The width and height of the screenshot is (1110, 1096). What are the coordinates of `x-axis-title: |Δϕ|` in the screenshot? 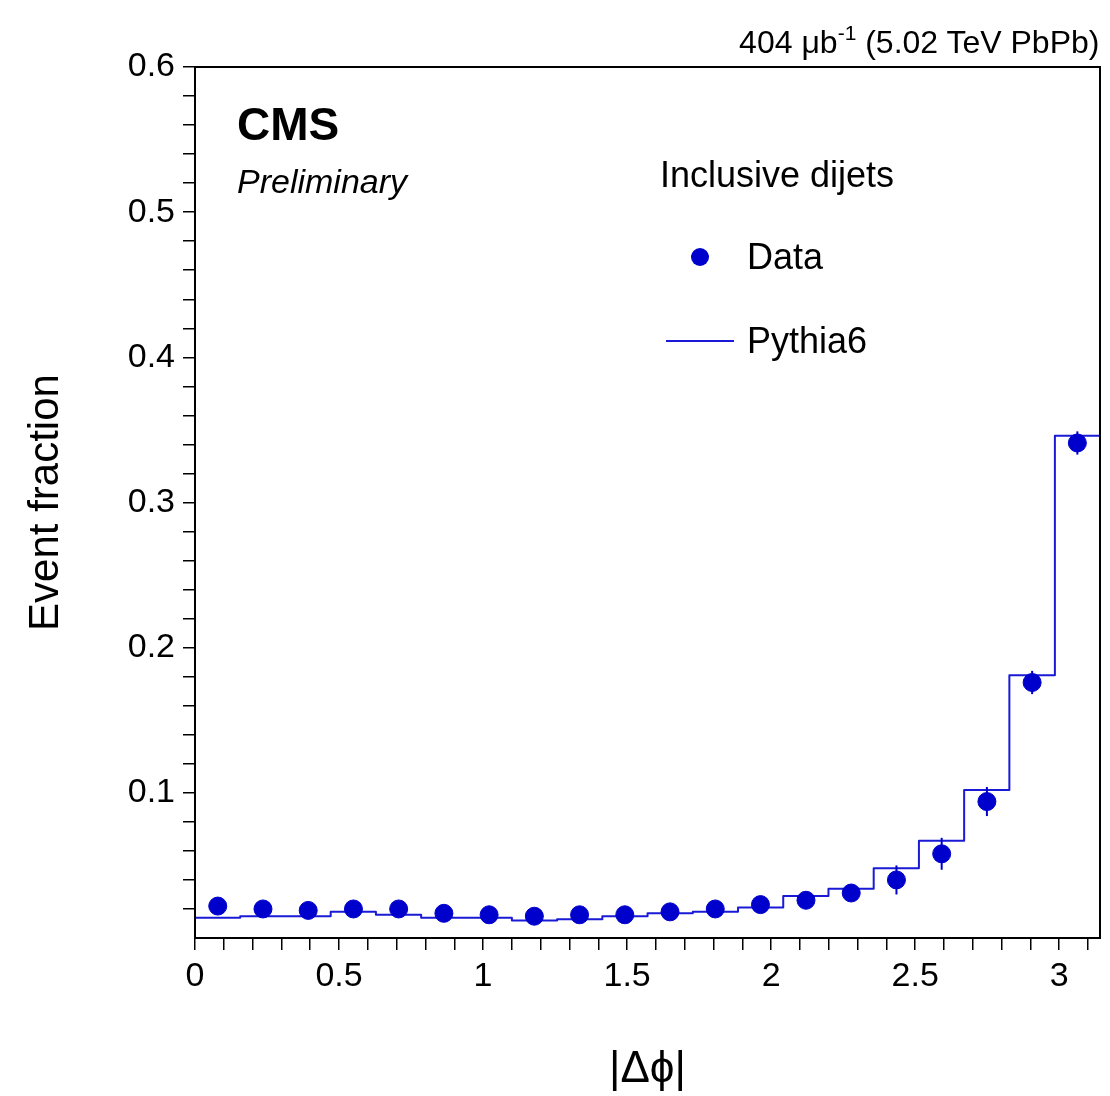 It's located at (647, 1066).